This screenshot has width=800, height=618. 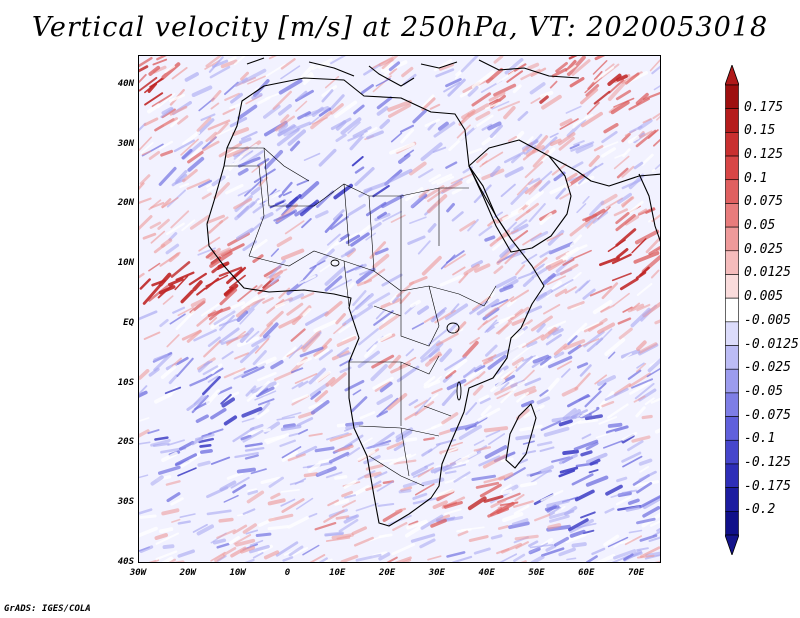 I want to click on border-lines-south, so click(x=400, y=421).